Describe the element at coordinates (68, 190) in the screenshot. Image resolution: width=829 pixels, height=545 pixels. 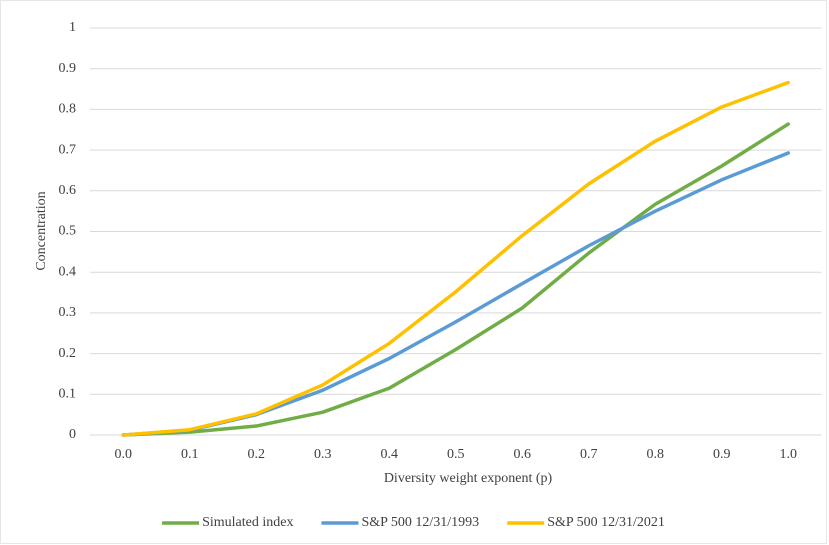
I see `y-tick-label: 0.6` at that location.